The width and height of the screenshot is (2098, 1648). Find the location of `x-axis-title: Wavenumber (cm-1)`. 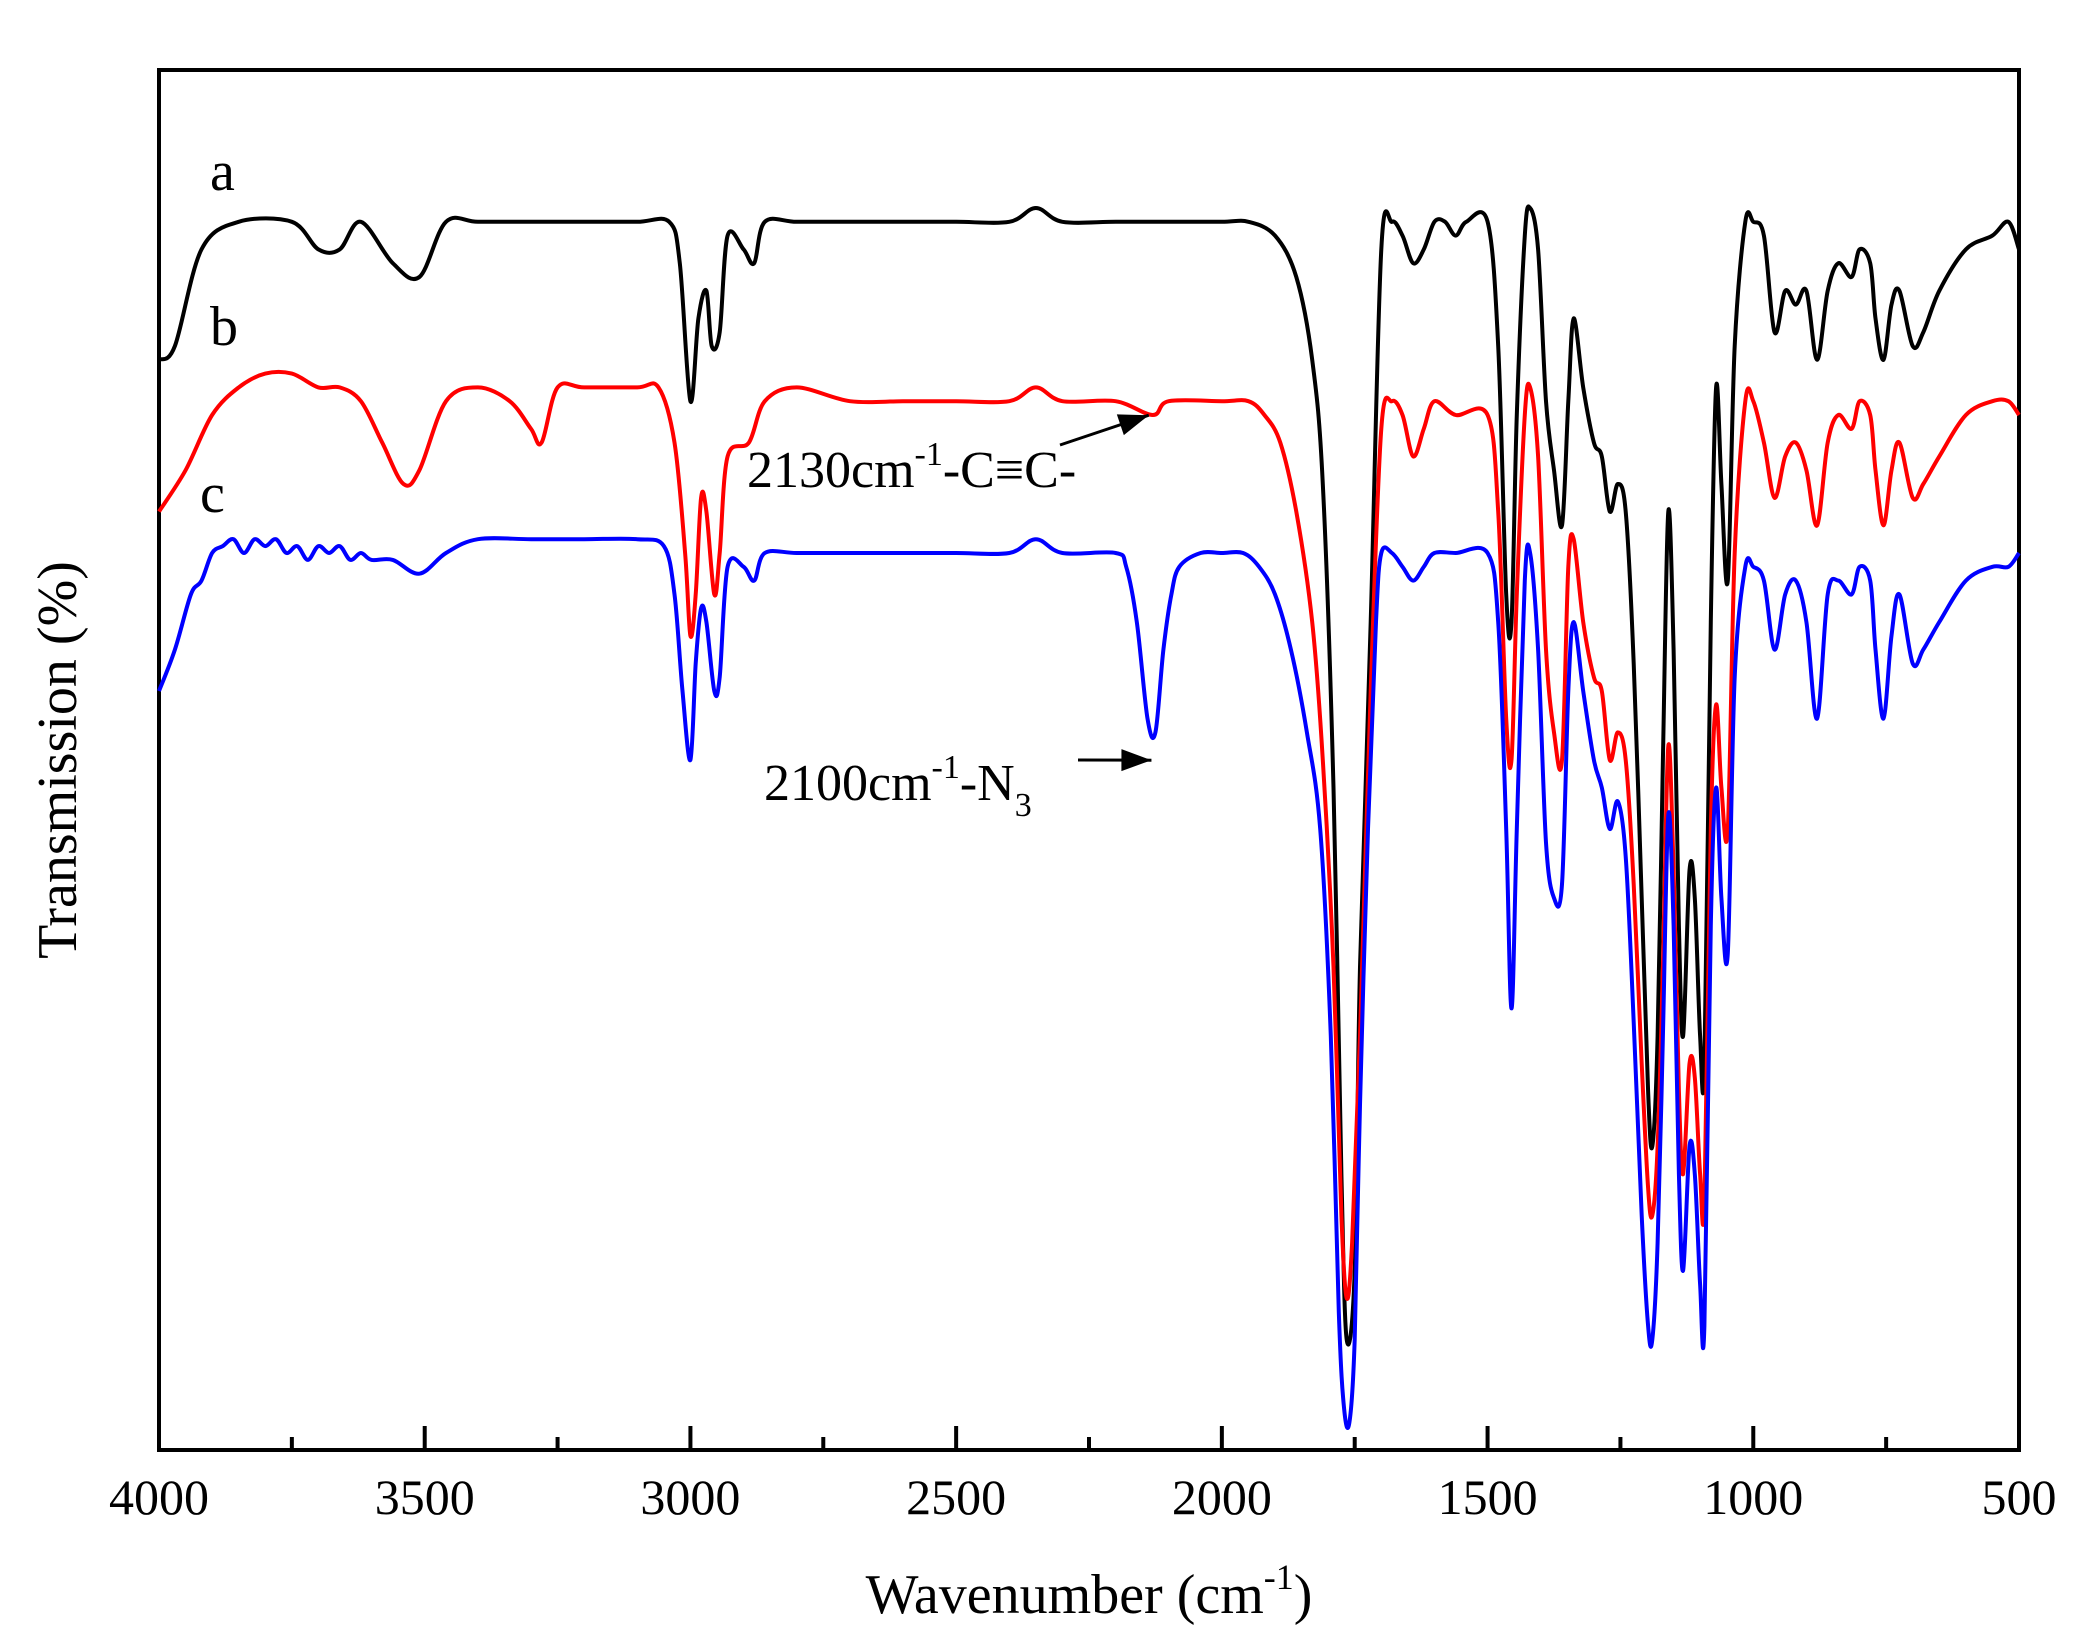

x-axis-title: Wavenumber (cm-1) is located at coordinates (1089, 1591).